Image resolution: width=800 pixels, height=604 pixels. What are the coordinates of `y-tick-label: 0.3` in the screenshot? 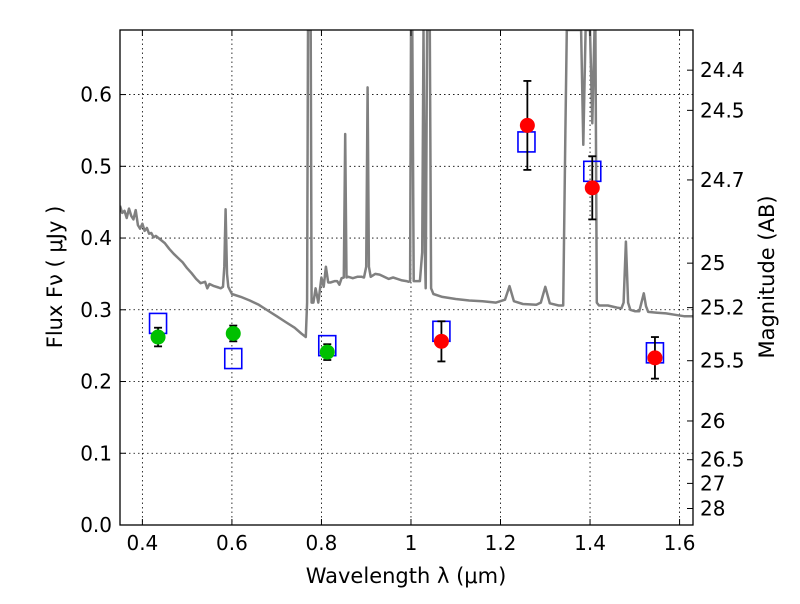 It's located at (96, 310).